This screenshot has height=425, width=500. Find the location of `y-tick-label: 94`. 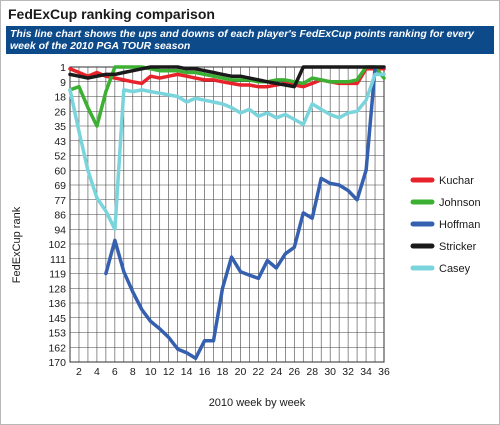

y-tick-label: 94 is located at coordinates (60, 230).